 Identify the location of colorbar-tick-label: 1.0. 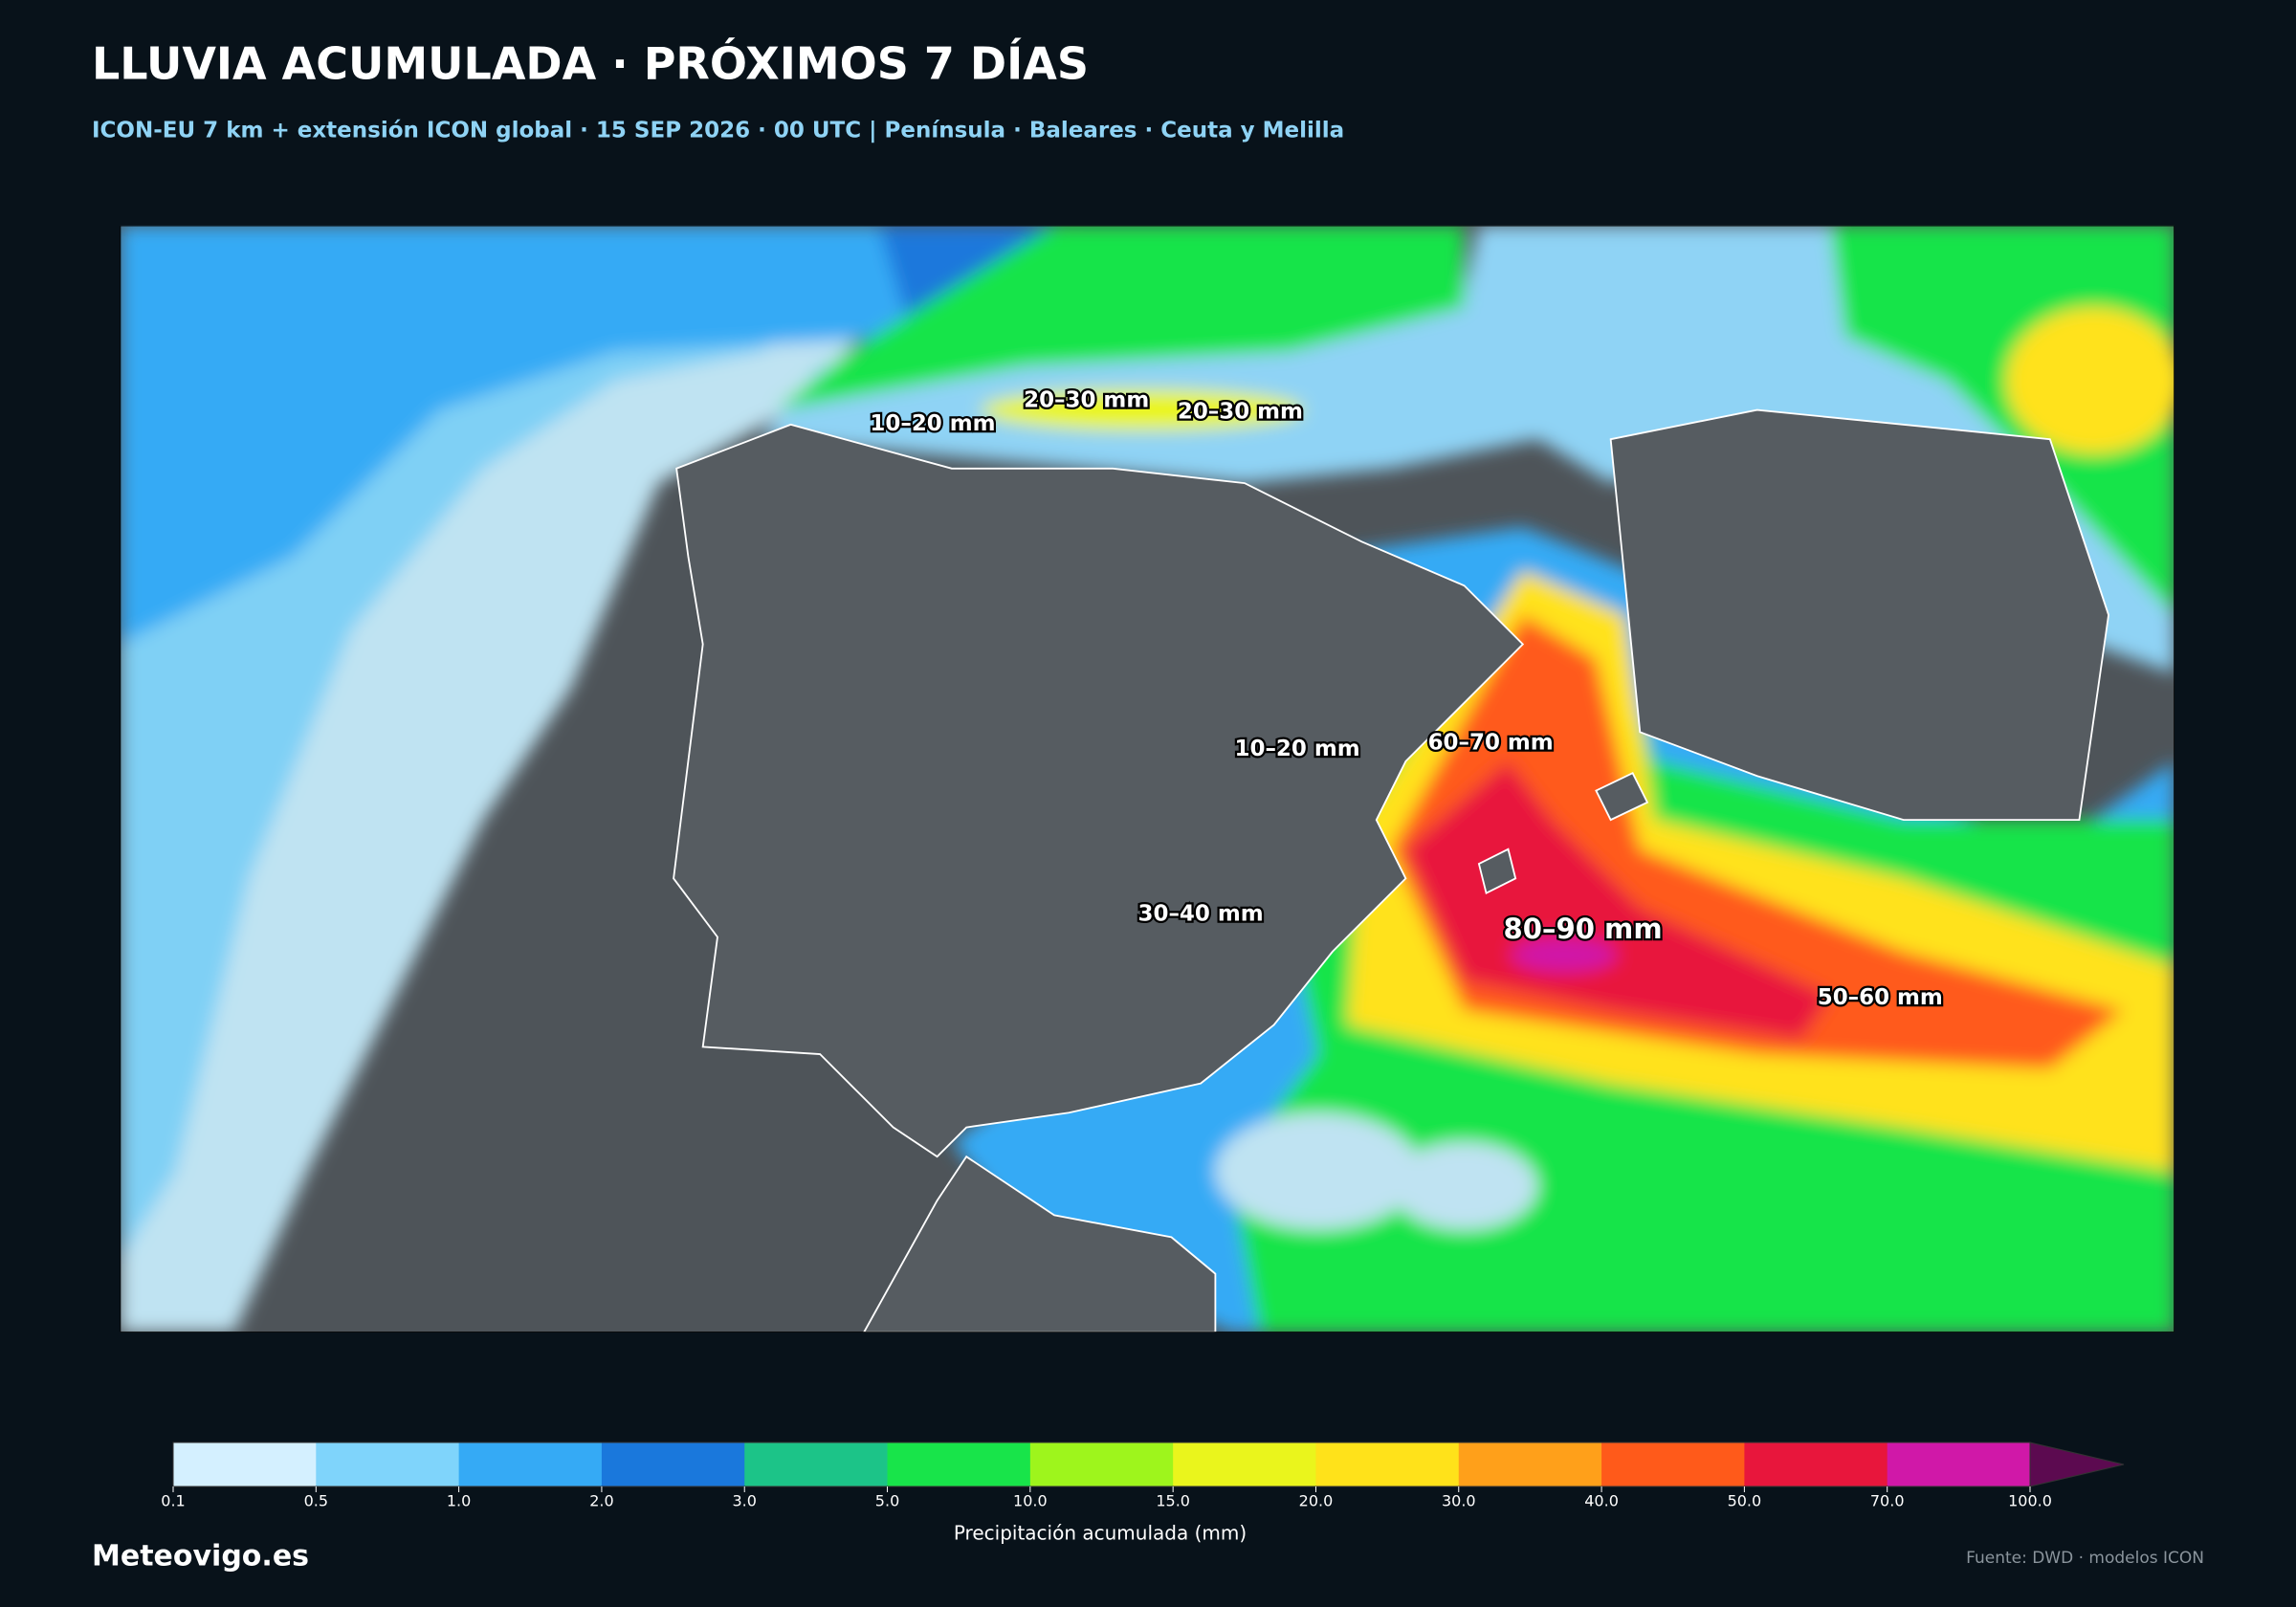
(459, 1501).